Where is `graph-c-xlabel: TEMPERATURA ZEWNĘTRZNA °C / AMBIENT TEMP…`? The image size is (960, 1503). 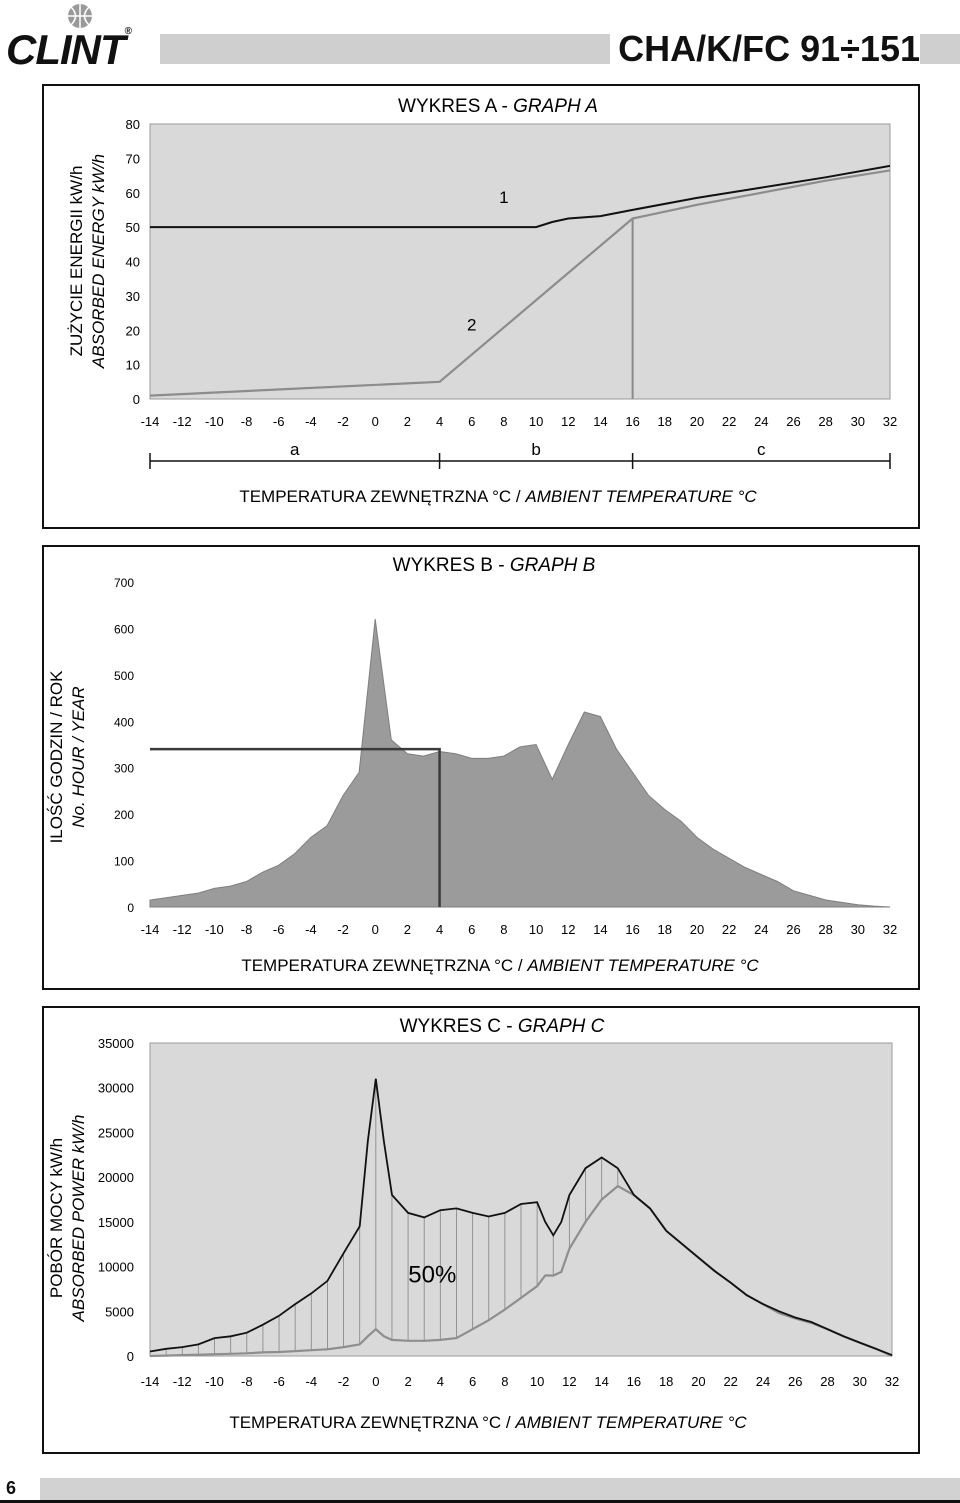 graph-c-xlabel: TEMPERATURA ZEWNĘTRZNA °C / AMBIENT TEMP… is located at coordinates (488, 1422).